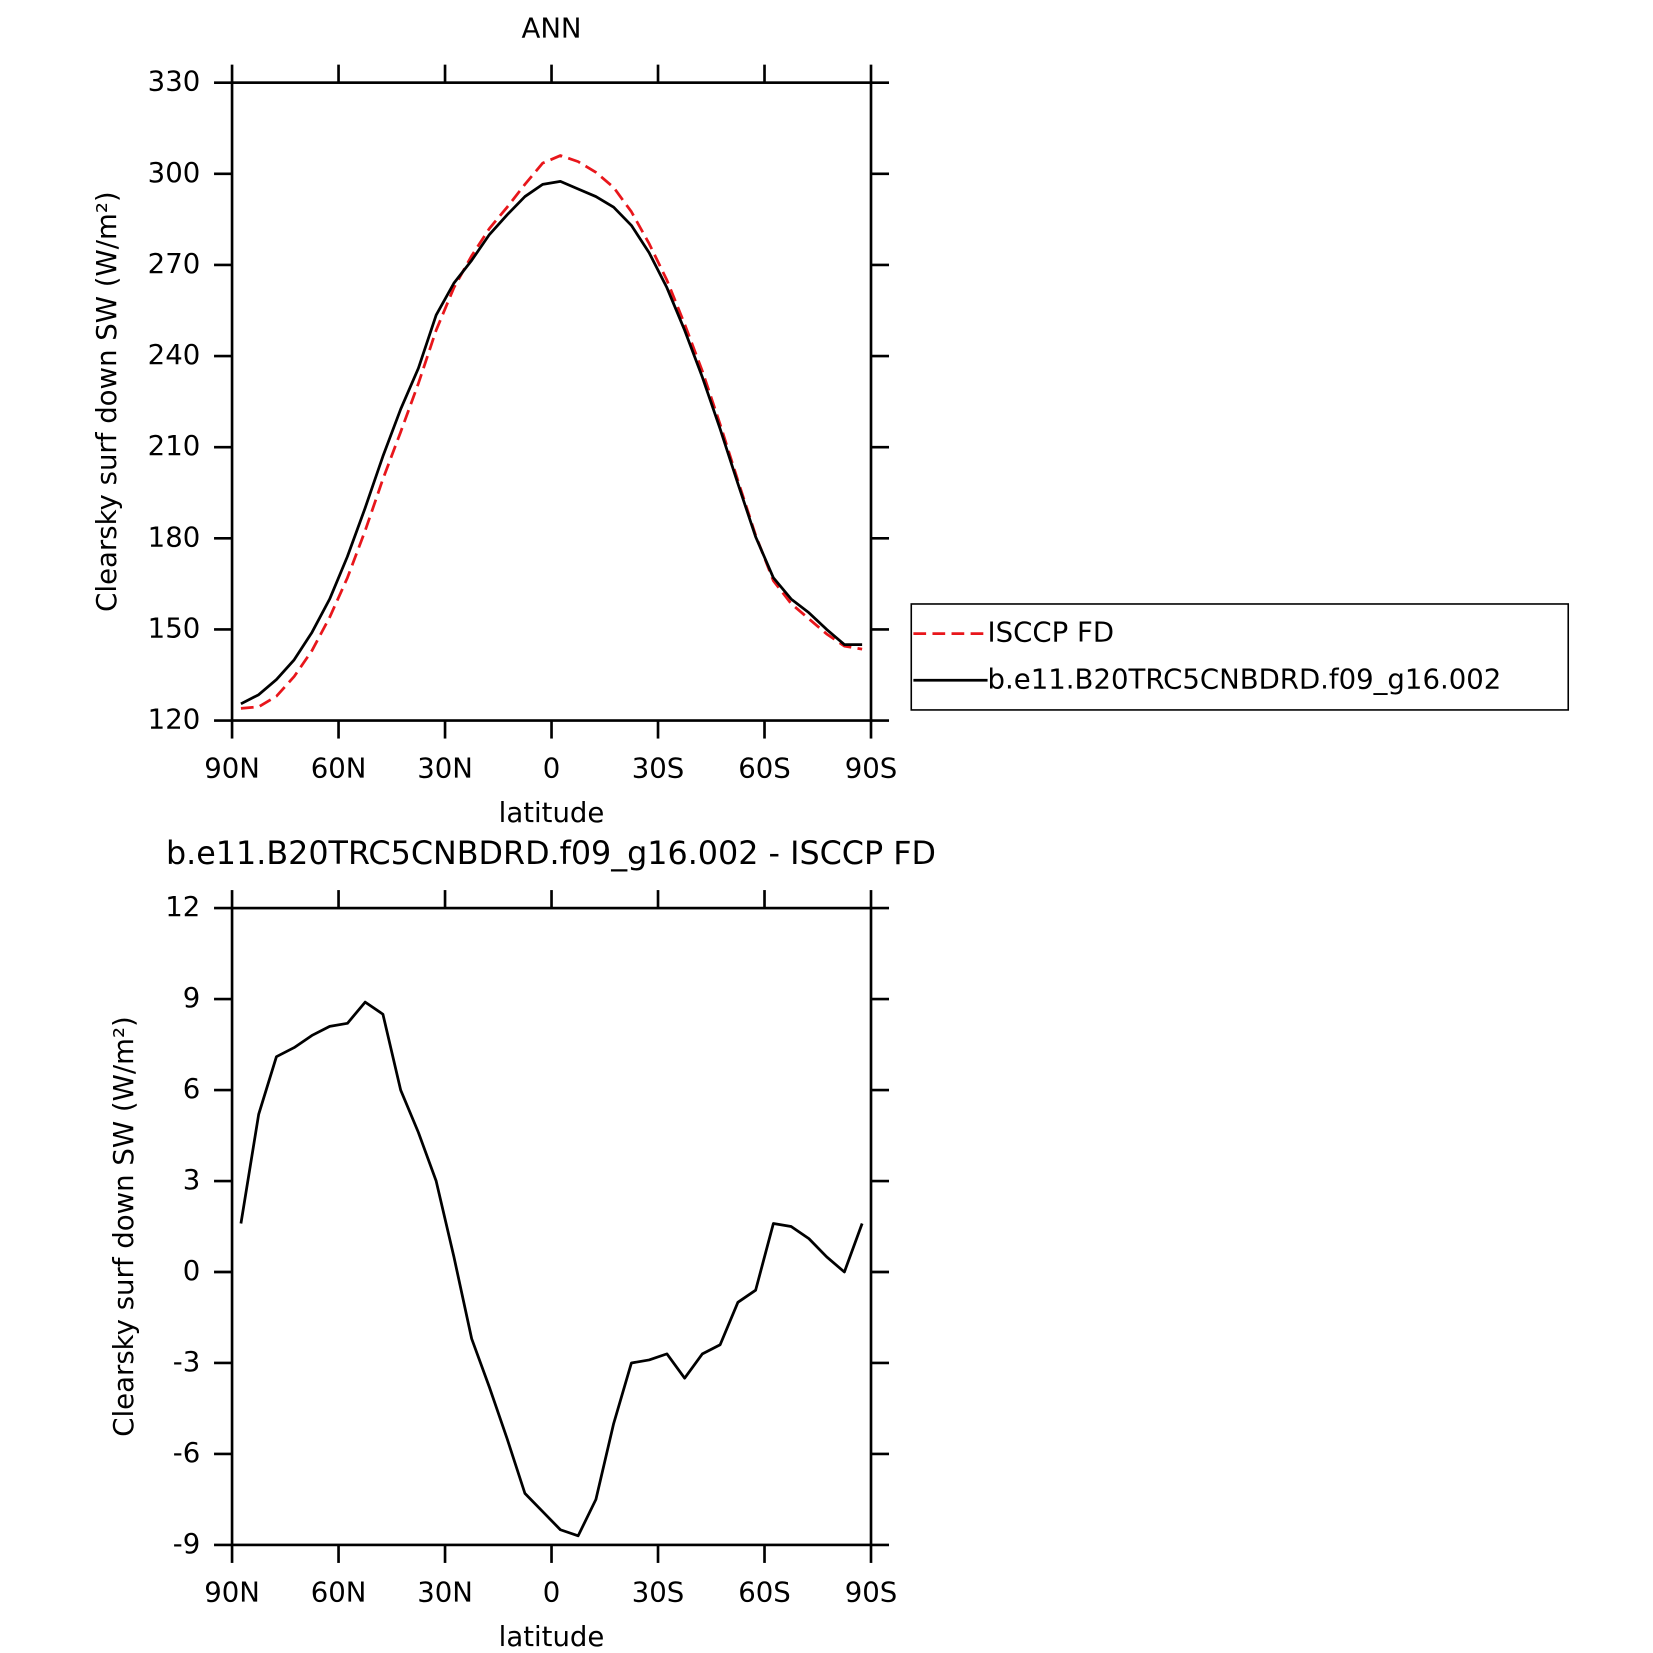  What do you see at coordinates (192, 1271) in the screenshot?
I see `y-tick-label: 0` at bounding box center [192, 1271].